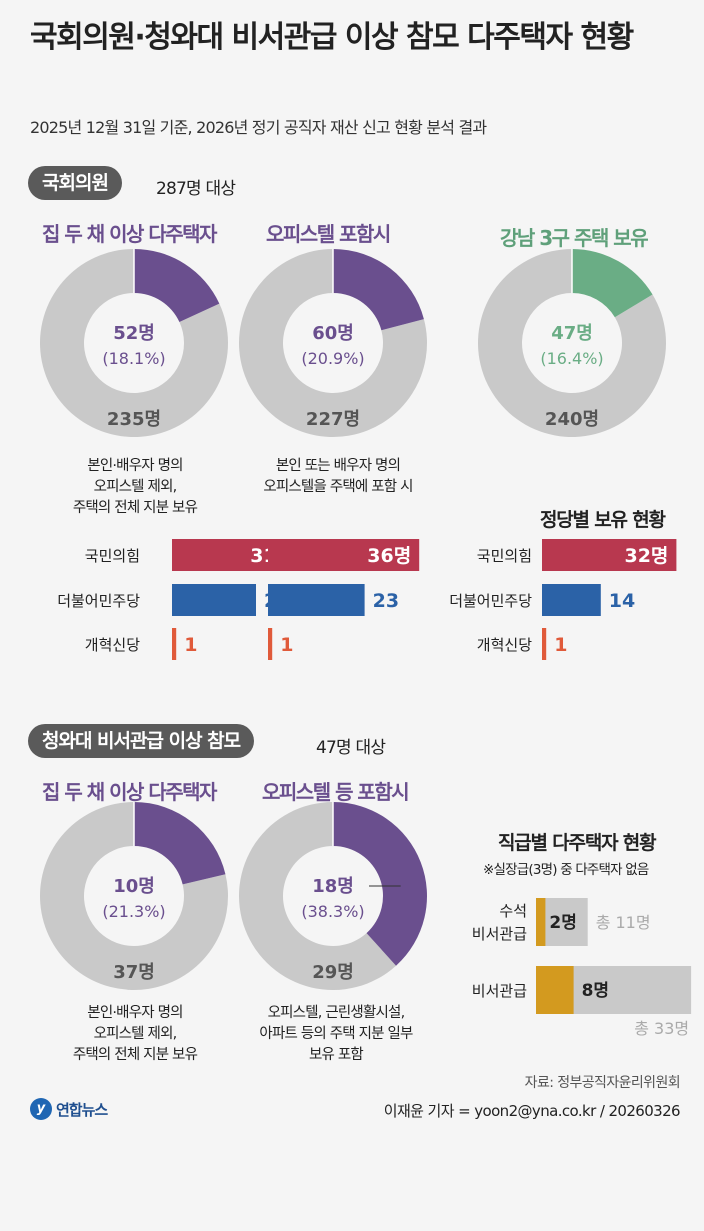 The width and height of the screenshot is (704, 1231). Describe the element at coordinates (595, 991) in the screenshot. I see `rank-value-label: 8명` at that location.